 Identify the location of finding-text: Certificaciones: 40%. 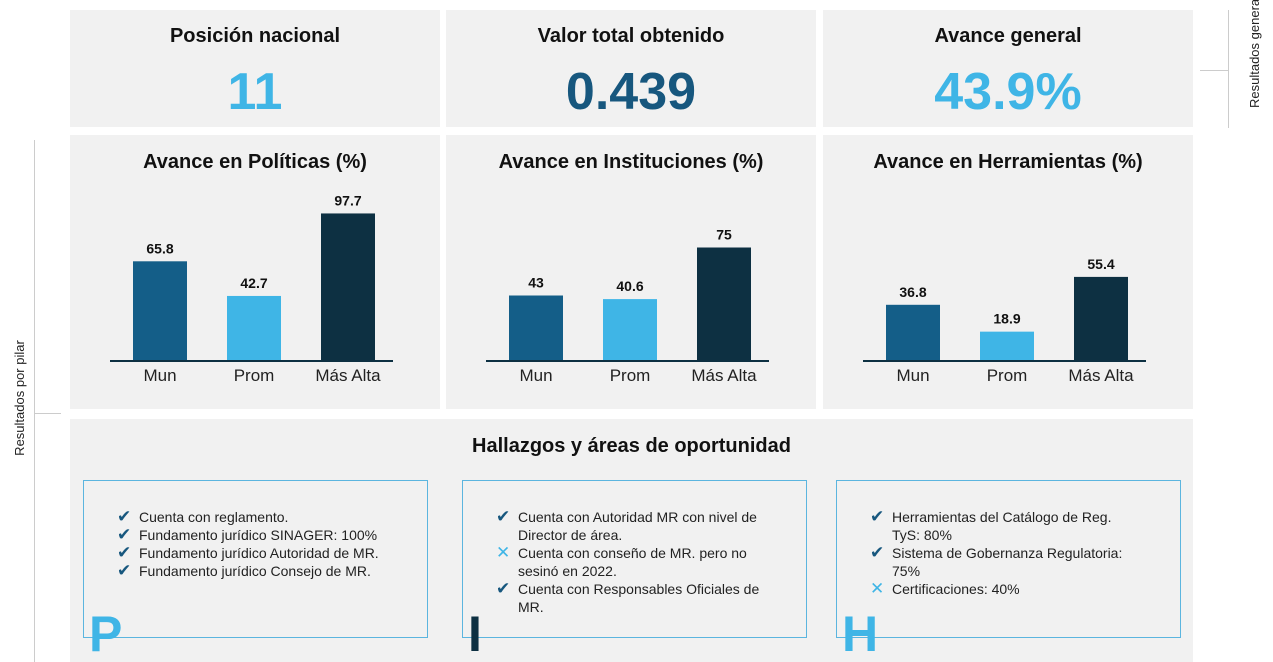
(956, 589).